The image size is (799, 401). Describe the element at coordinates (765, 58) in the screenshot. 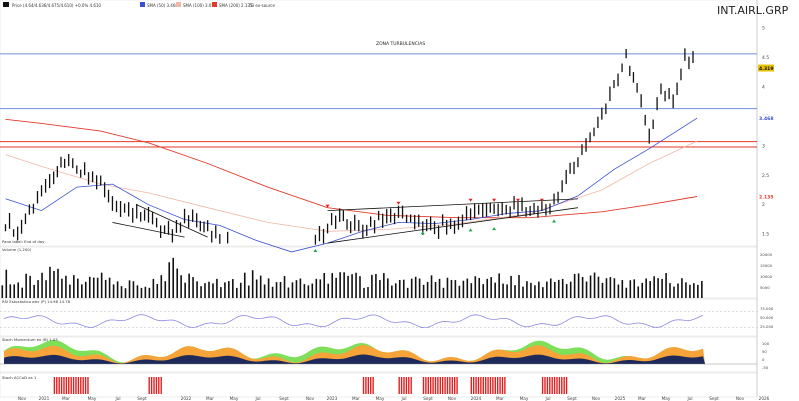

I see `price-axis-label: 4.5` at that location.